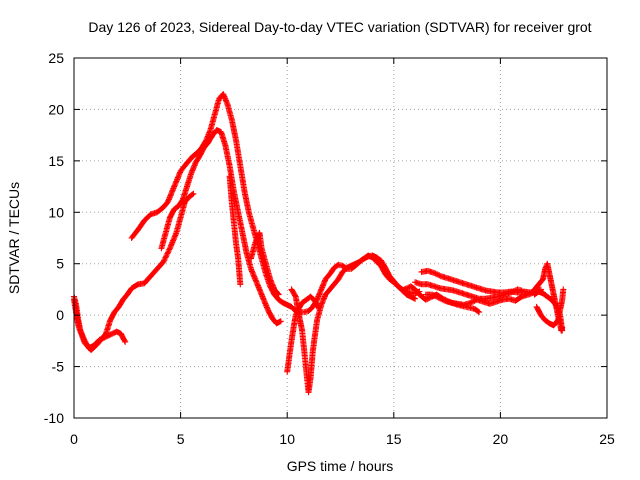  I want to click on x-tick-label: 25, so click(607, 439).